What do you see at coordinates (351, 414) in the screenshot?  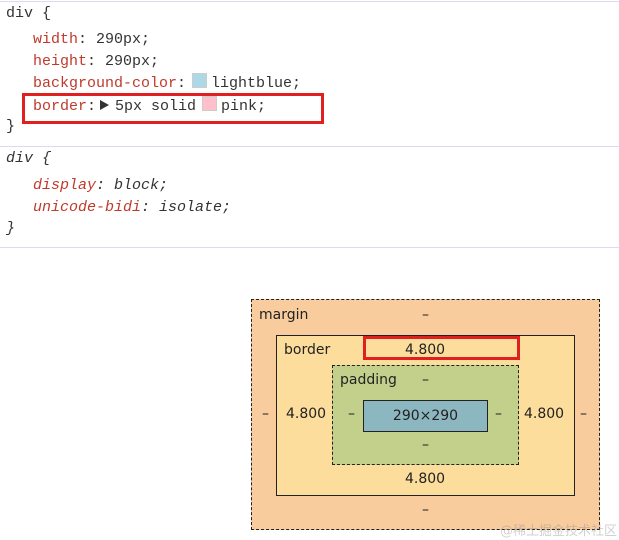 I see `padding-left: –` at bounding box center [351, 414].